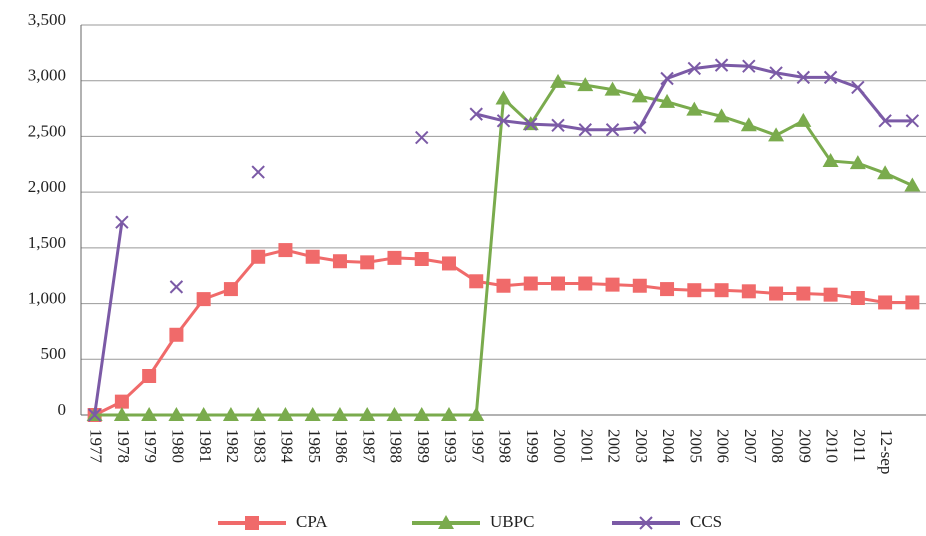 This screenshot has height=536, width=926. Describe the element at coordinates (150, 446) in the screenshot. I see `x-tick-label: 1979` at that location.